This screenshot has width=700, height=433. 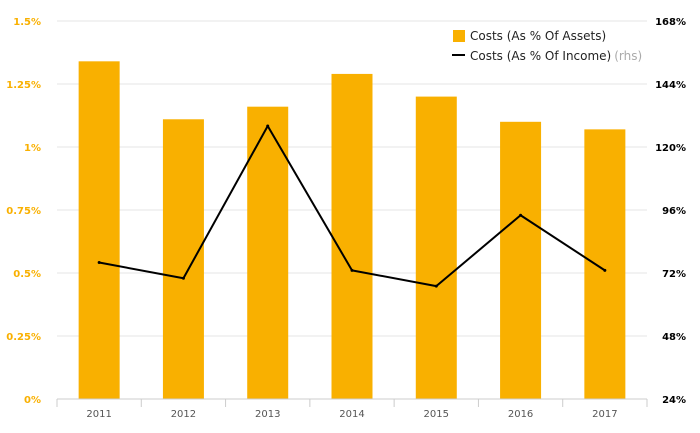 What do you see at coordinates (32, 148) in the screenshot?
I see `y-left-tick-label: 1%` at bounding box center [32, 148].